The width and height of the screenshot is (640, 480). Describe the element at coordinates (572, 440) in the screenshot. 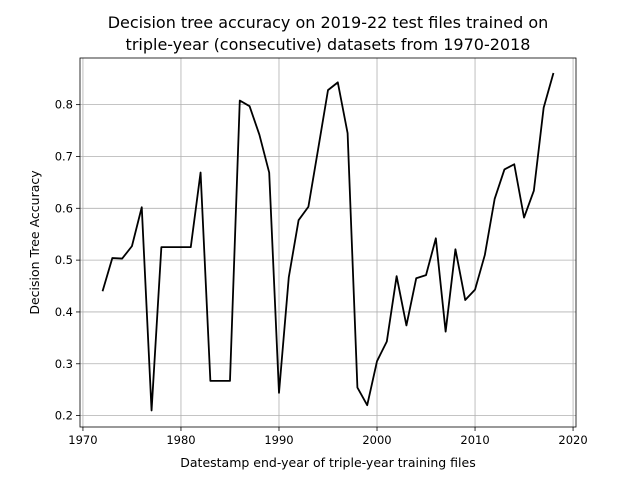

I see `x-tick-label: 2020` at that location.